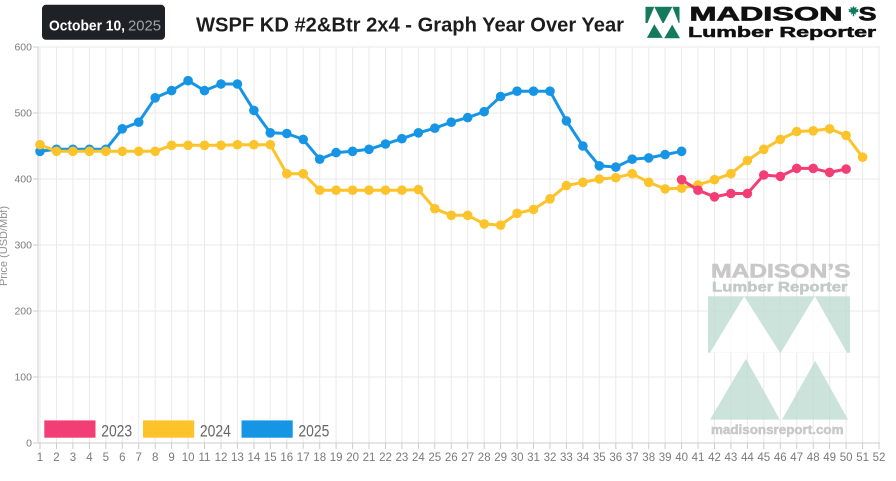 Image resolution: width=896 pixels, height=481 pixels. Describe the element at coordinates (171, 458) in the screenshot. I see `svg-text: 9` at that location.